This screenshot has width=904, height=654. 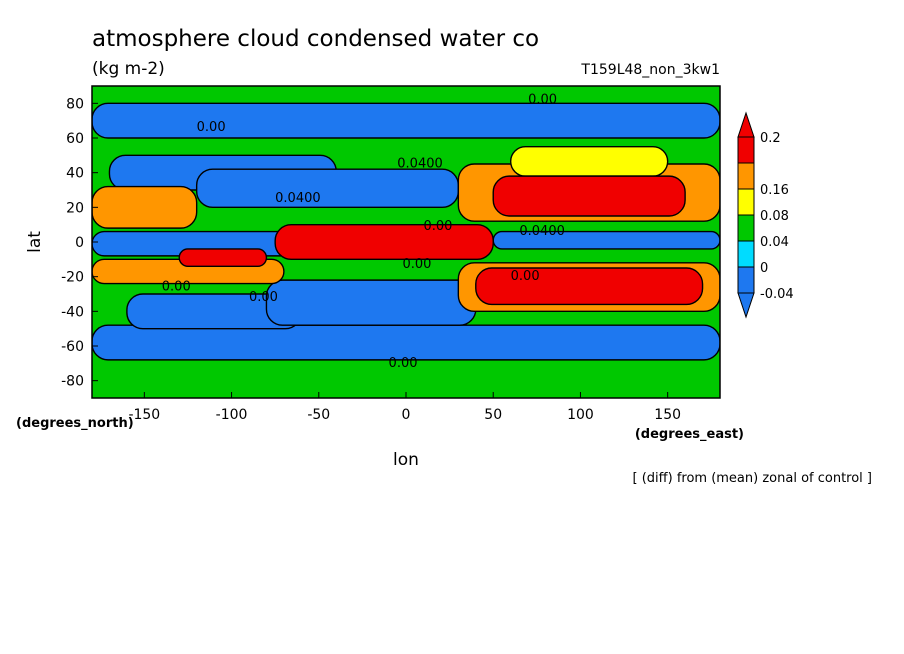 What do you see at coordinates (75, 104) in the screenshot?
I see `y-tick-label: 80` at bounding box center [75, 104].